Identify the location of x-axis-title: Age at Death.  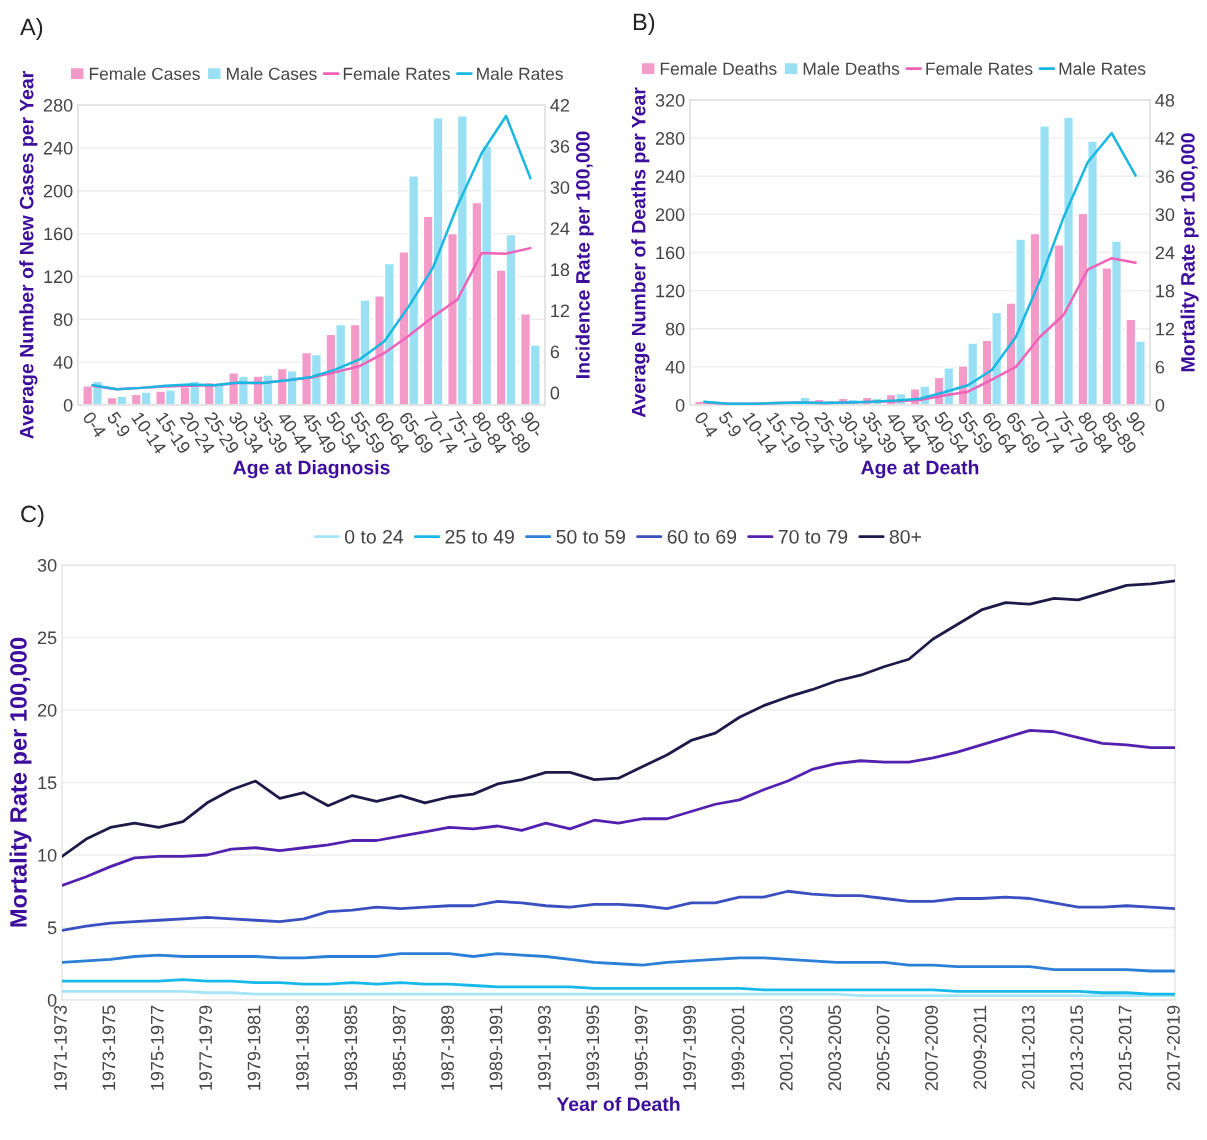
(920, 469).